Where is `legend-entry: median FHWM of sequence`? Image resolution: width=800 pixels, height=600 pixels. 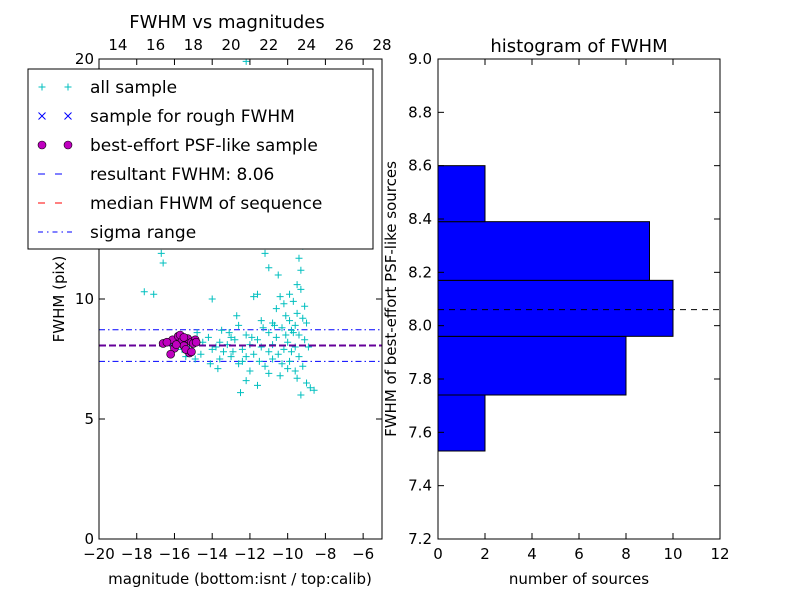 legend-entry: median FHWM of sequence is located at coordinates (180, 204).